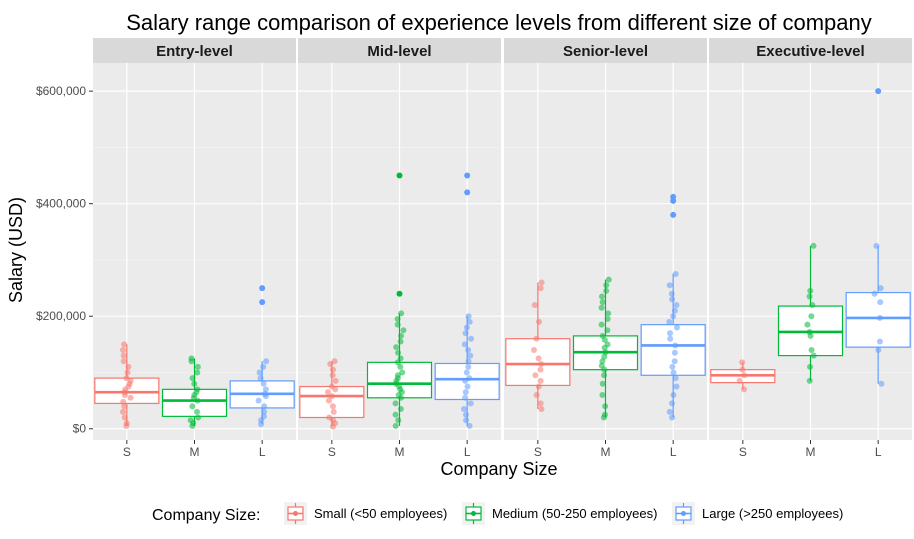  Describe the element at coordinates (574, 513) in the screenshot. I see `legend-label: Medium (50-250 employees)` at that location.